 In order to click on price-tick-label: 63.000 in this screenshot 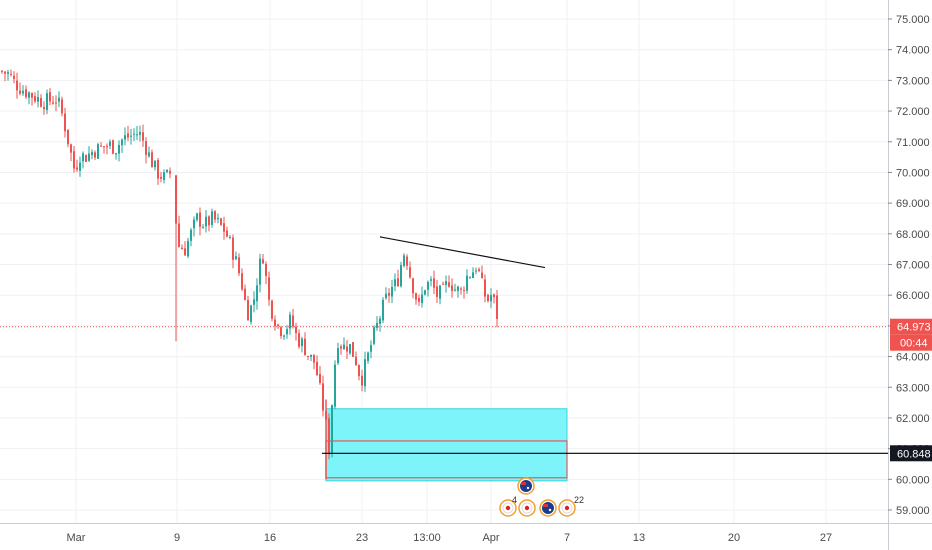, I will do `click(913, 388)`.